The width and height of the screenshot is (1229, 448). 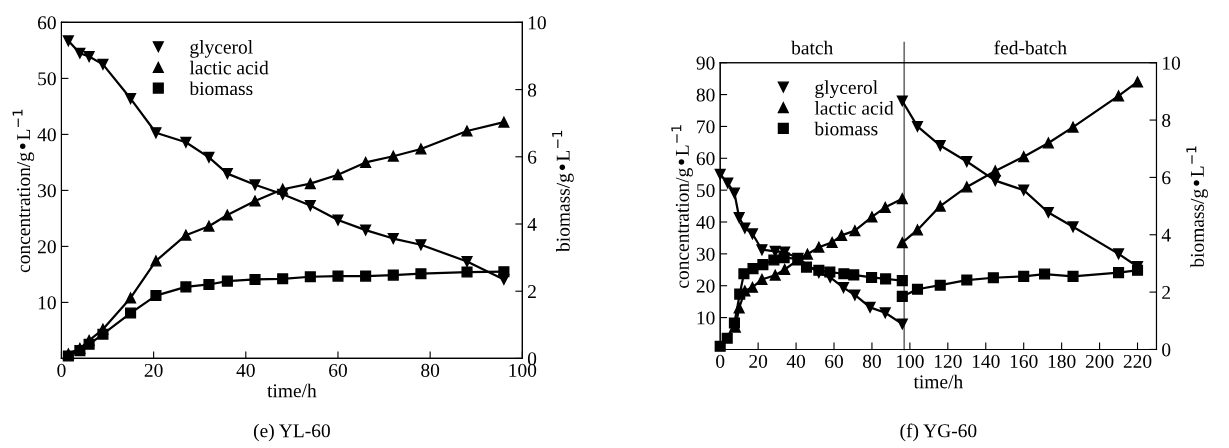 I want to click on y2-tick-label: 0, so click(x=1166, y=350).